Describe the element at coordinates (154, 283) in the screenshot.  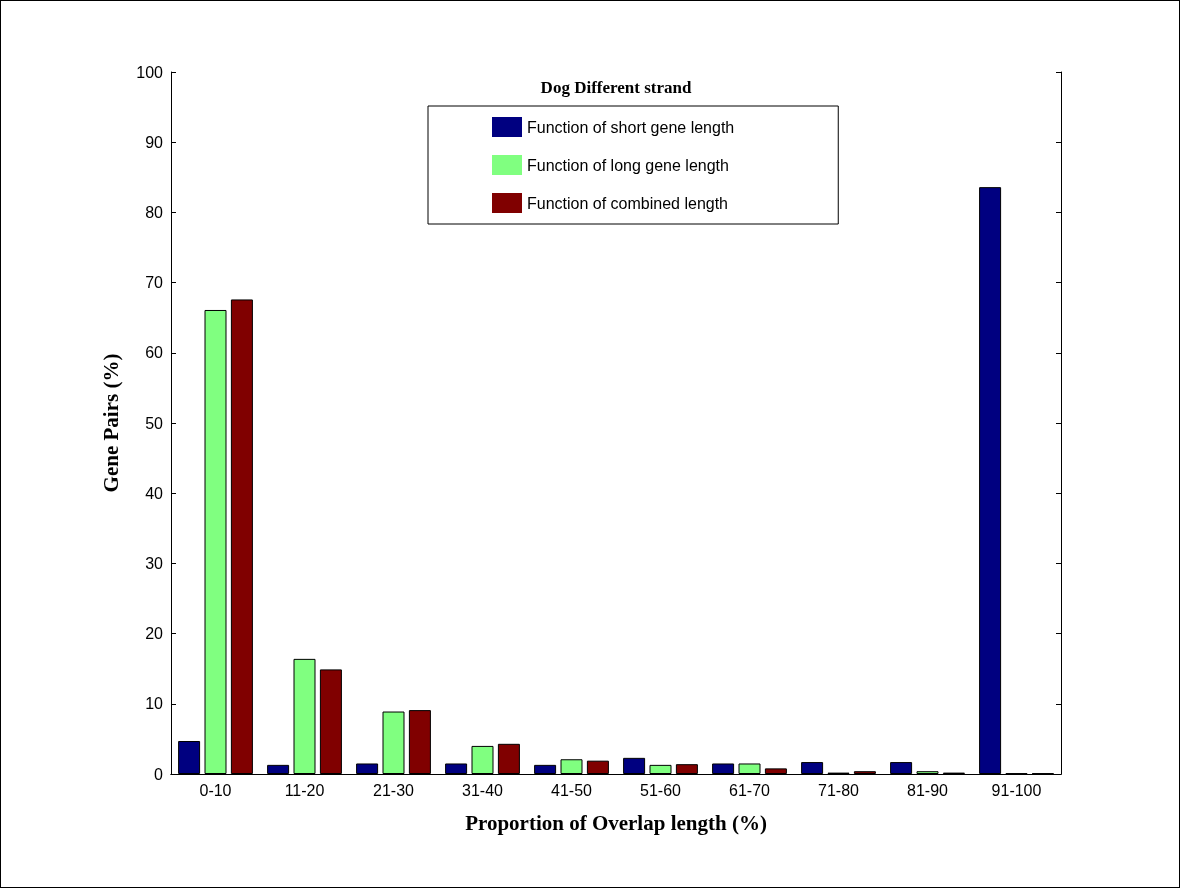
I see `y-tick-label: 70` at that location.